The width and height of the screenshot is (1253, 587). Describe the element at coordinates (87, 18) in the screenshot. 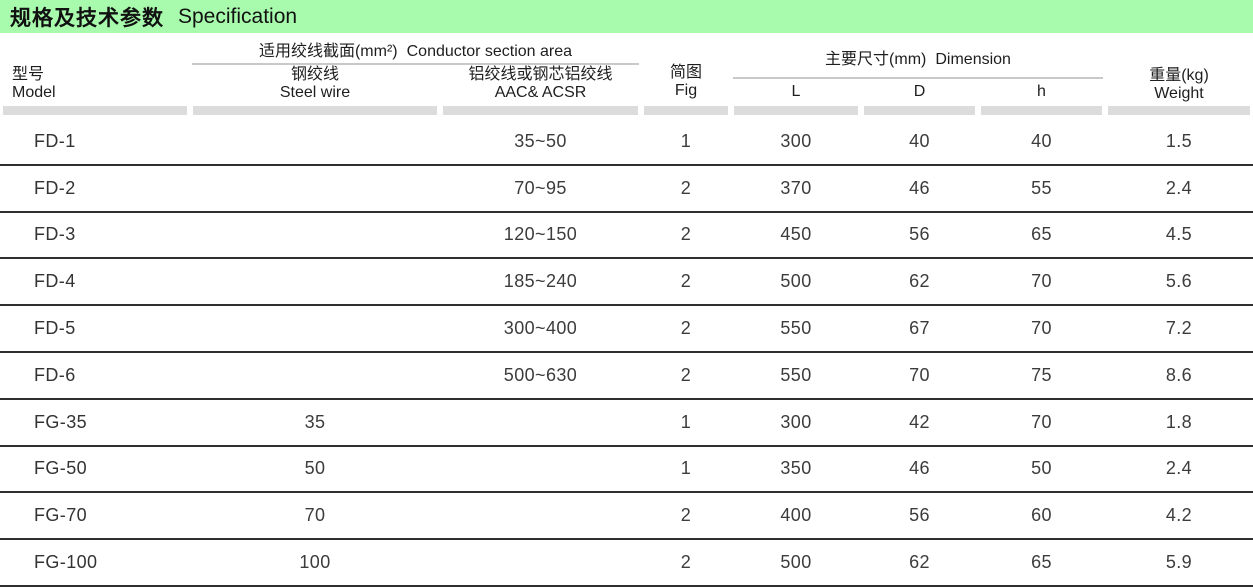

I see `page-title-zh: 规格及技术参数` at that location.